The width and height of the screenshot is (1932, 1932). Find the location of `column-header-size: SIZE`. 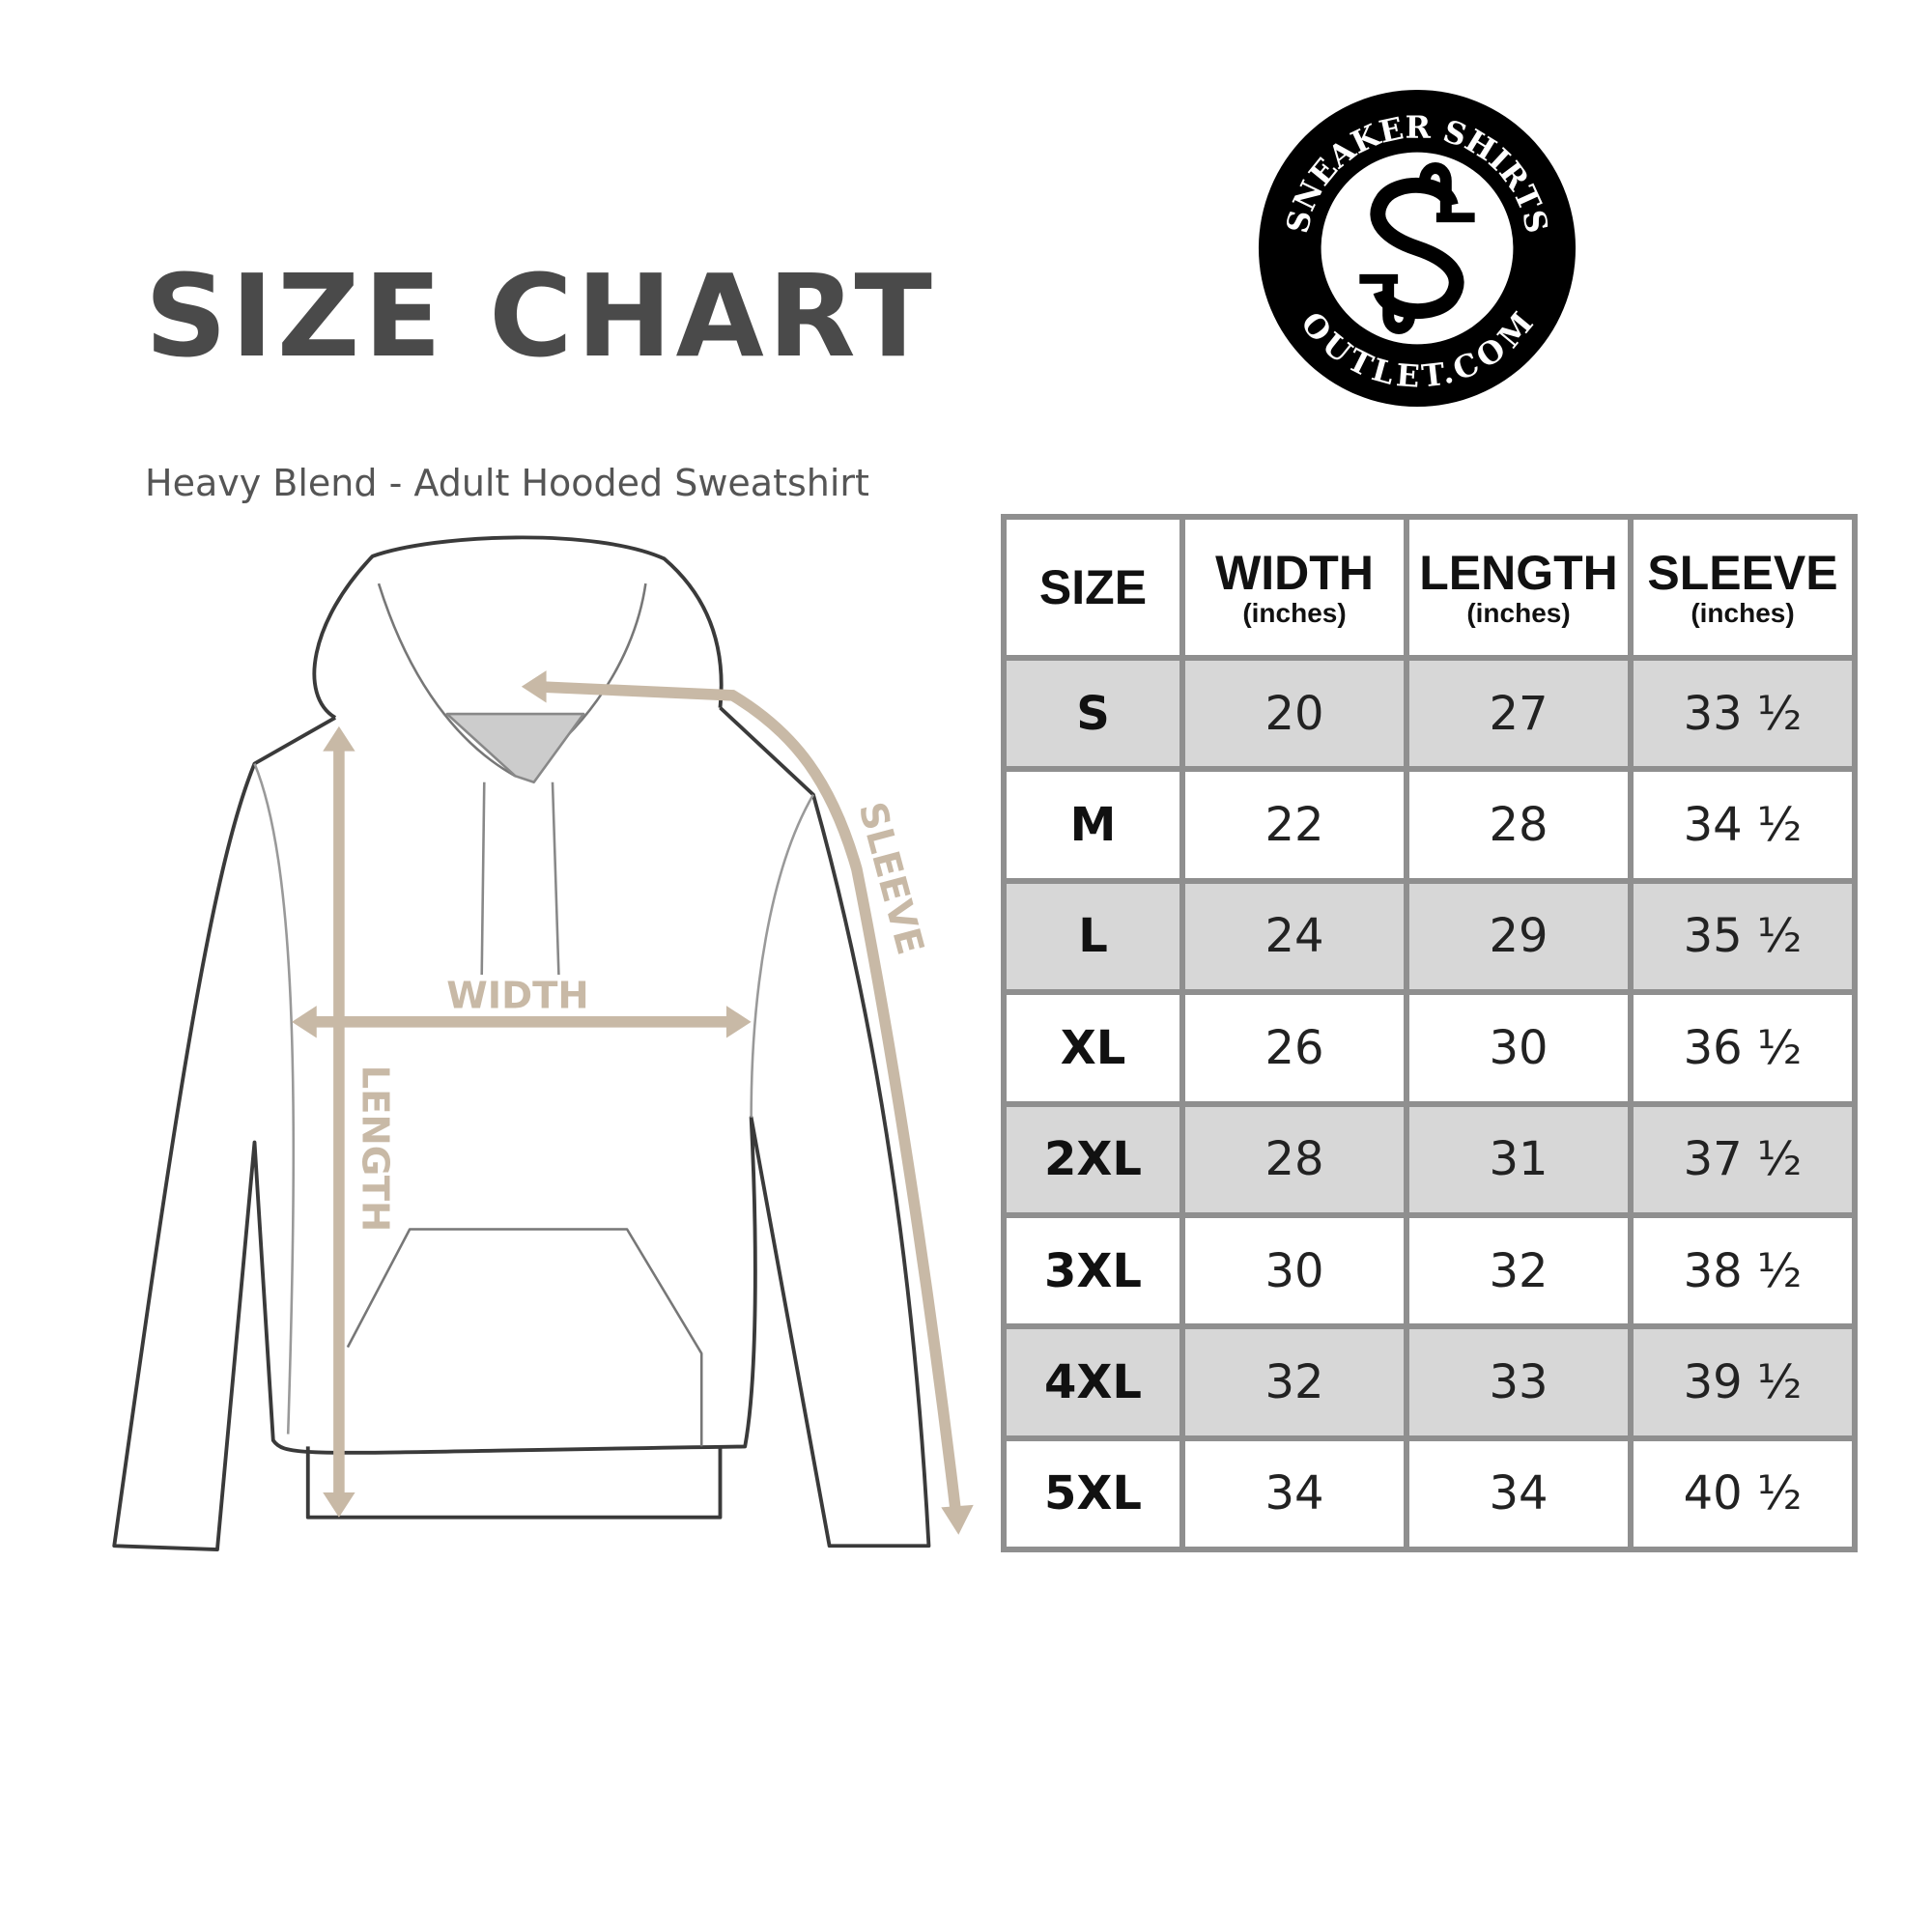

column-header-size: SIZE is located at coordinates (1093, 587).